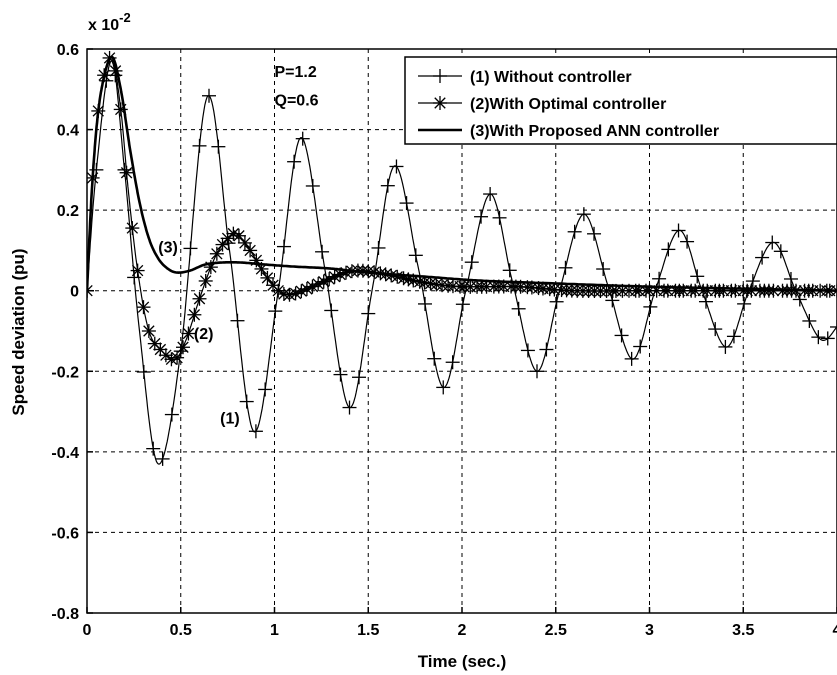 This screenshot has width=837, height=675. What do you see at coordinates (68, 50) in the screenshot?
I see `y-tick-label: 0.6` at bounding box center [68, 50].